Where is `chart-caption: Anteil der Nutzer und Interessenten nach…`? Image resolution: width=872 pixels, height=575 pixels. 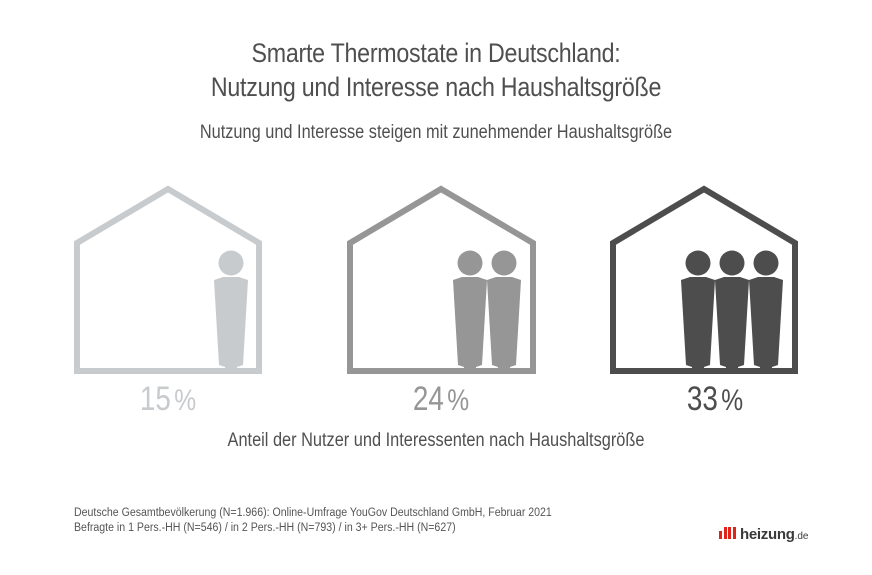
chart-caption: Anteil der Nutzer und Interessenten nach… is located at coordinates (436, 440).